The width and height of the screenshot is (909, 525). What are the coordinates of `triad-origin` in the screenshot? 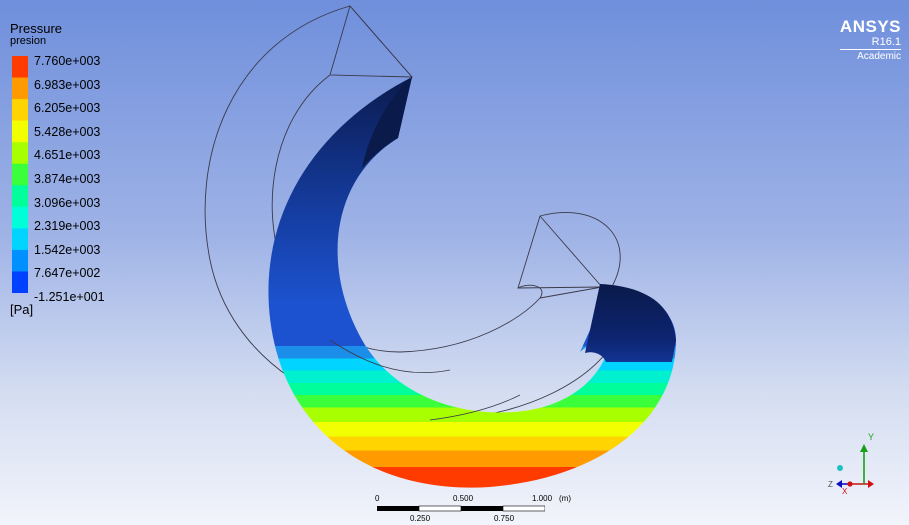 It's located at (850, 484).